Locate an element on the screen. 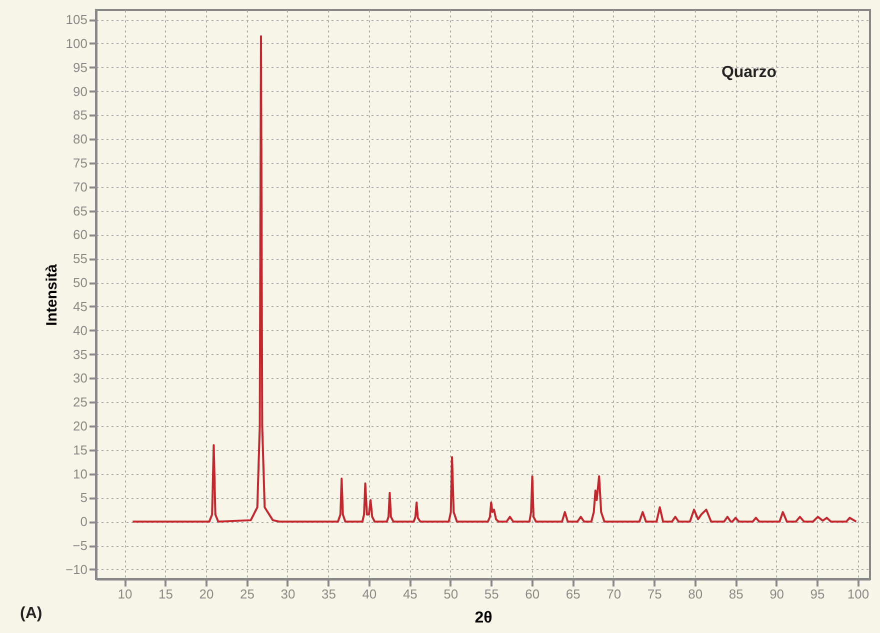 The image size is (880, 633). y-tick-label: 105 is located at coordinates (77, 20).